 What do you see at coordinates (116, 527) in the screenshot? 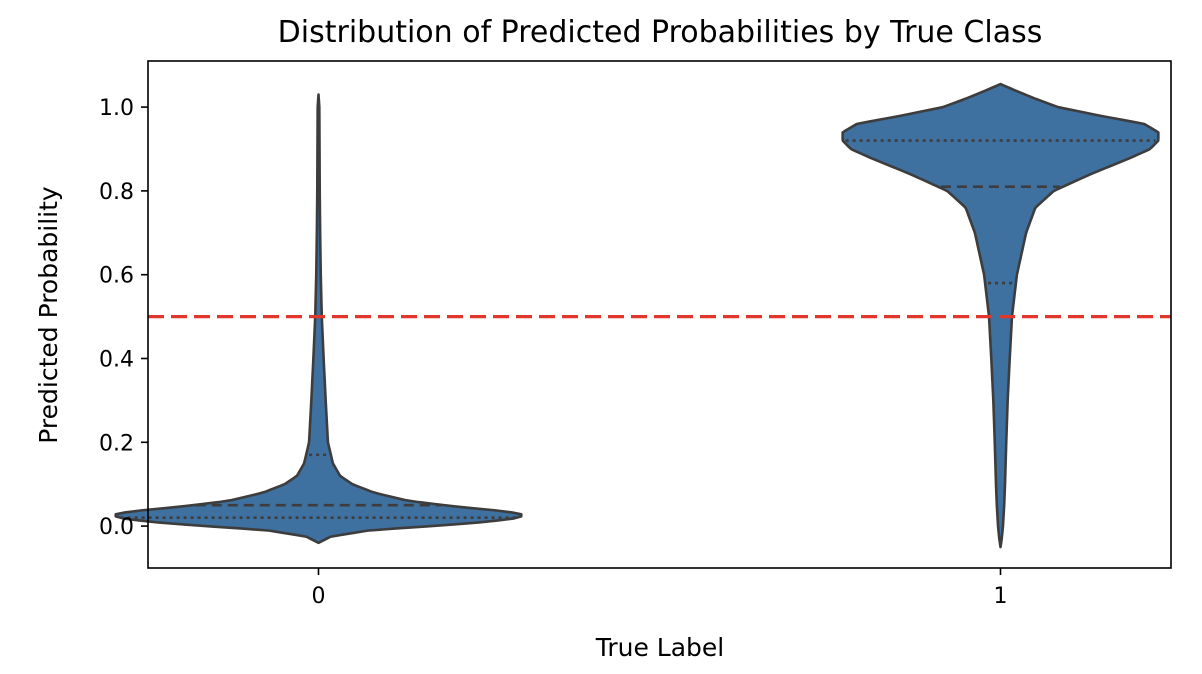
I see `y-tick-label: 0.0` at bounding box center [116, 527].